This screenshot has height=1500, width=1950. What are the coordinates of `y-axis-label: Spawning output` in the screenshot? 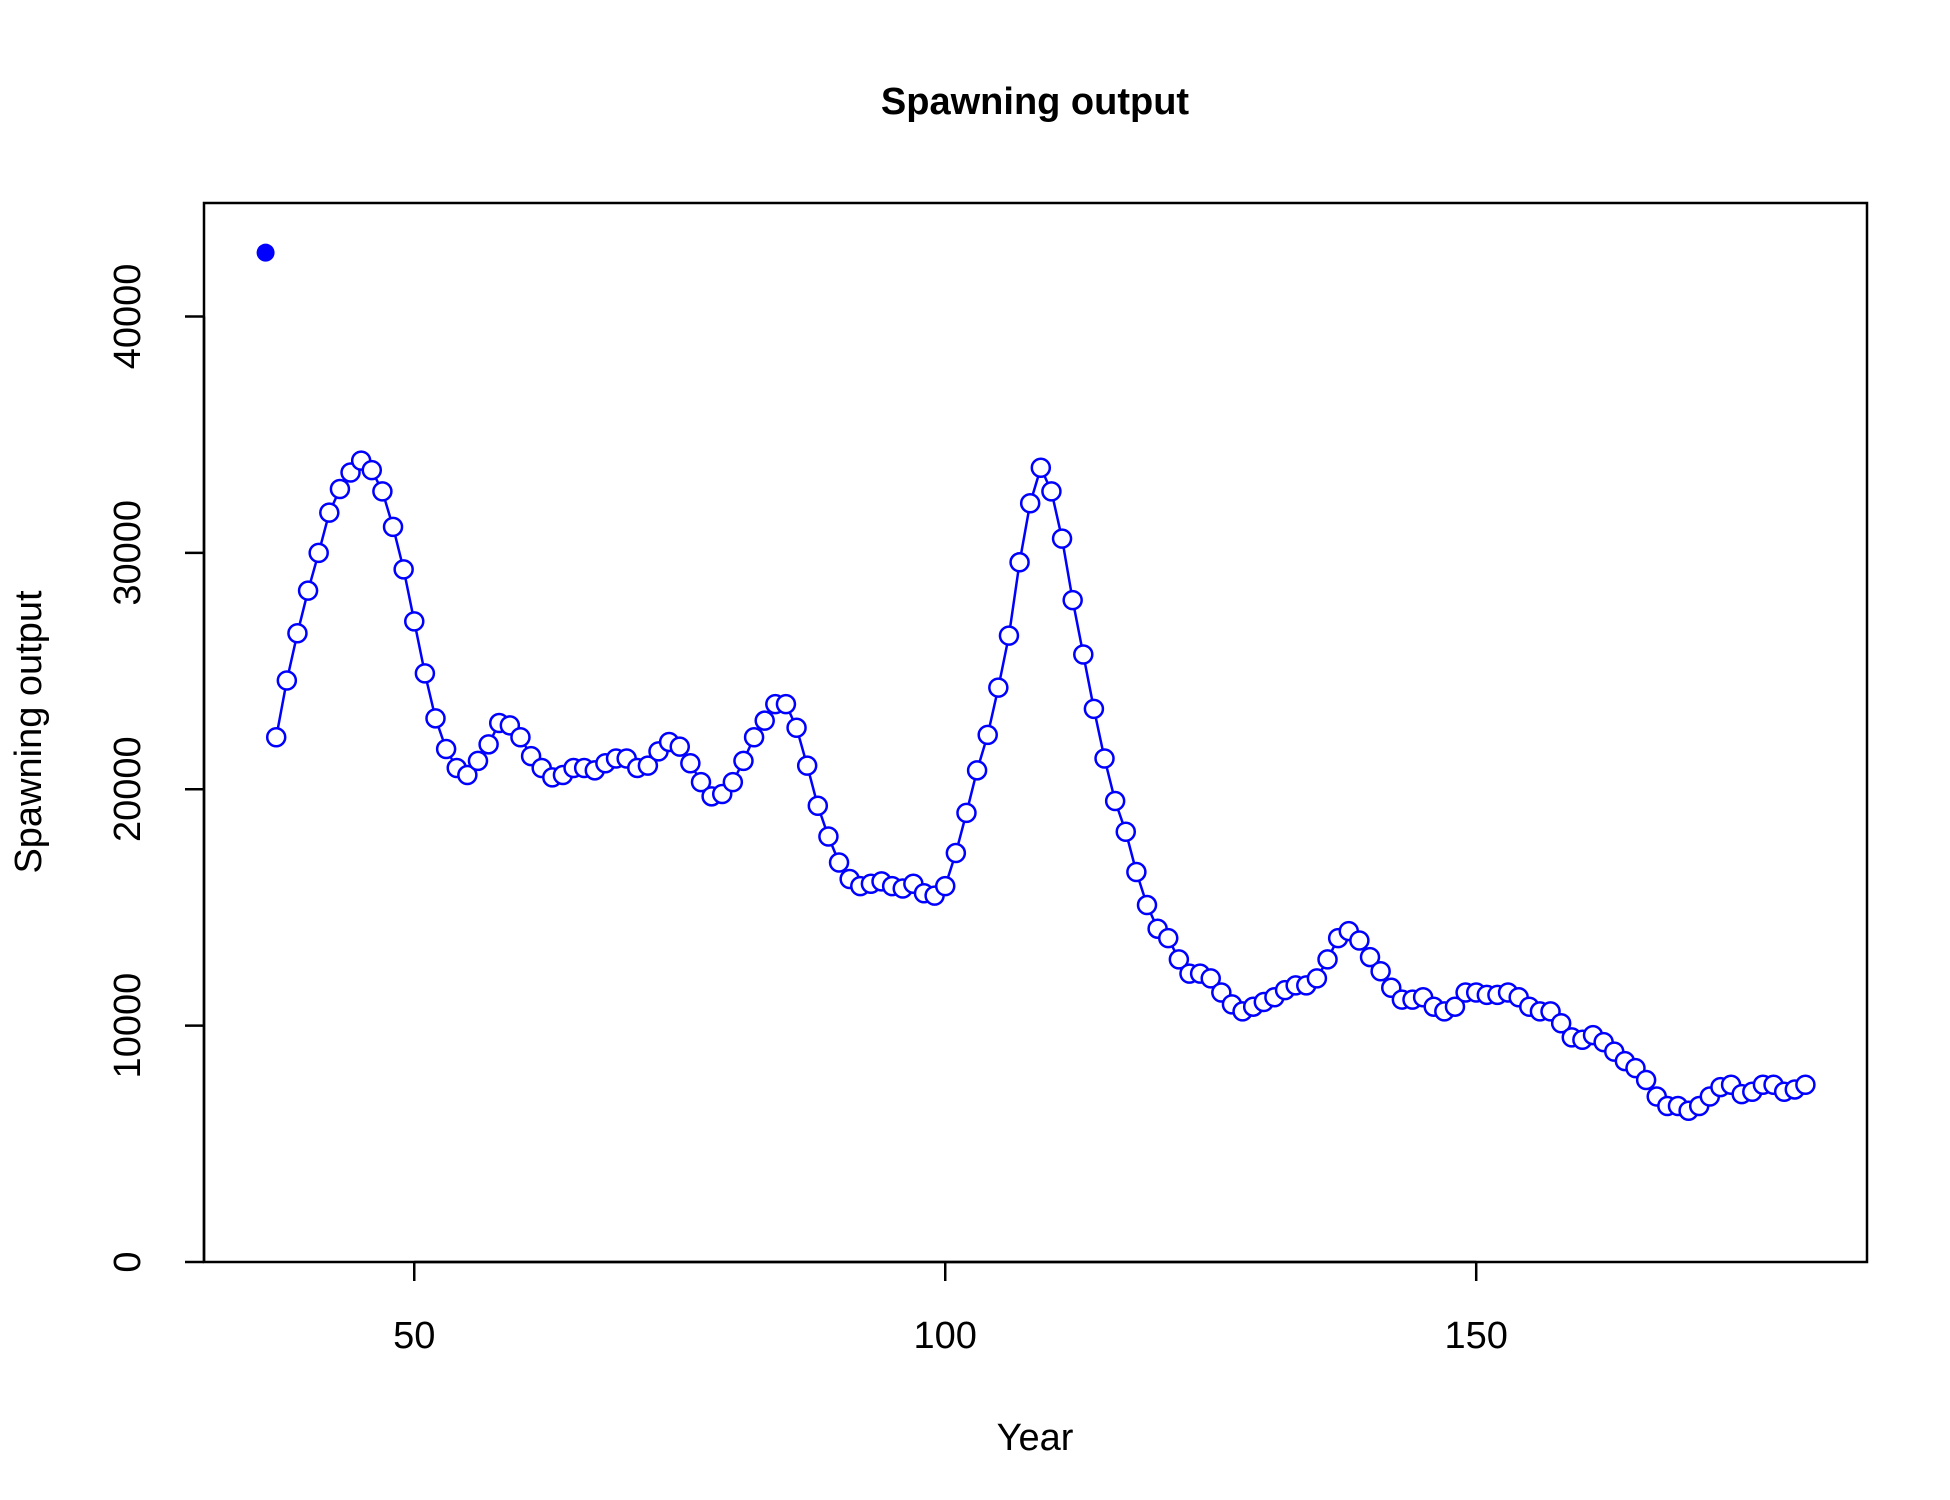 It's located at (29, 732).